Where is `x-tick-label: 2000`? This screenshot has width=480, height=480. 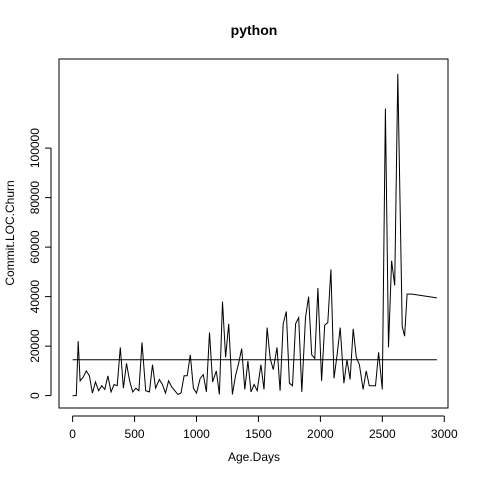
x-tick-label: 2000 is located at coordinates (320, 434).